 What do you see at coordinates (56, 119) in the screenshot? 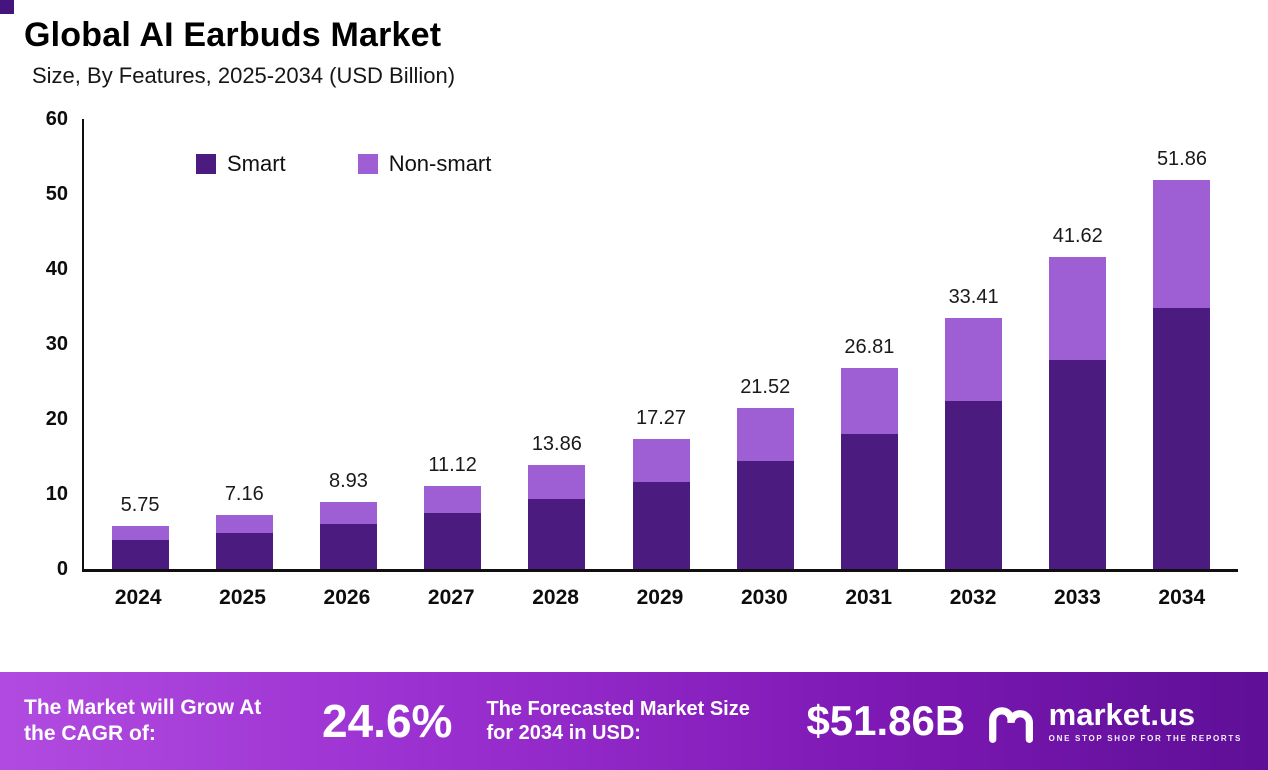
I see `y-tick: 60` at bounding box center [56, 119].